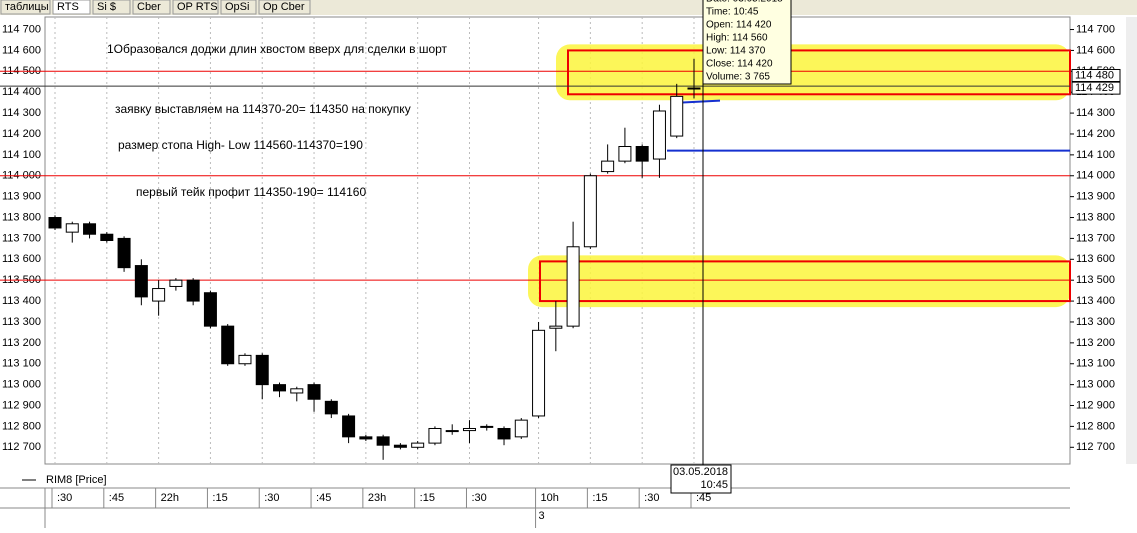 The image size is (1137, 533). I want to click on y-tick-label: 113 400, so click(21, 301).